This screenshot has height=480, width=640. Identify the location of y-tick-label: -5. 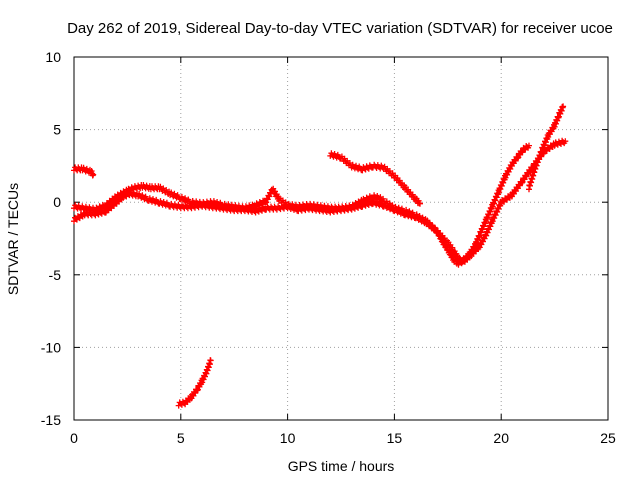
(55, 275).